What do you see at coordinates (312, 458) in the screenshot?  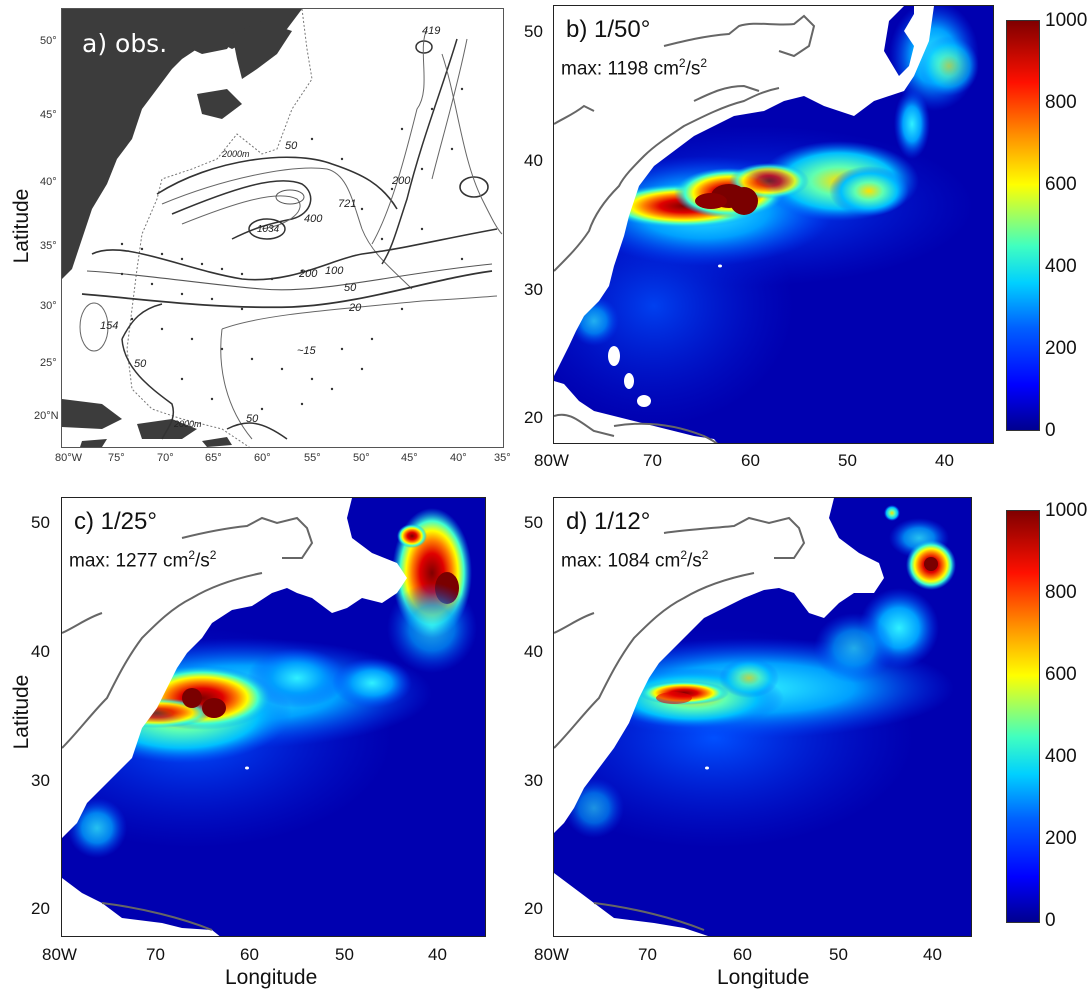 I see `x-tick: 55°` at bounding box center [312, 458].